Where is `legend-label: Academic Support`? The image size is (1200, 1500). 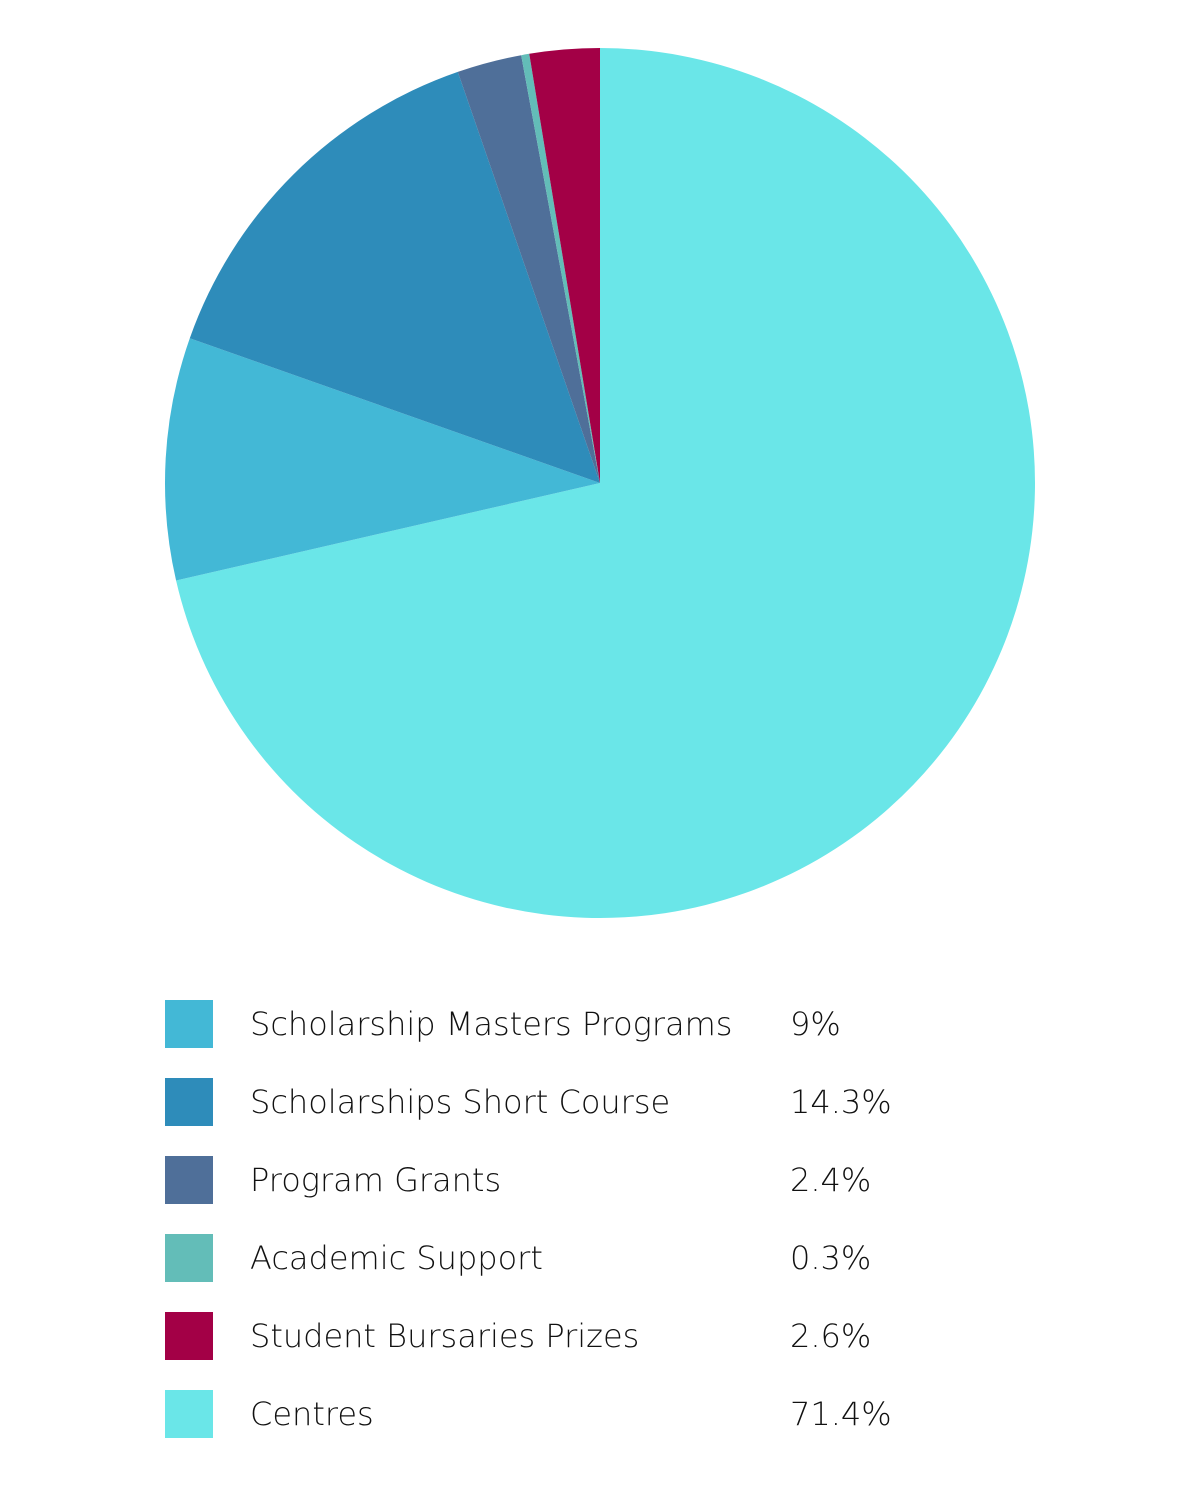
legend-label: Academic Support is located at coordinates (396, 1258).